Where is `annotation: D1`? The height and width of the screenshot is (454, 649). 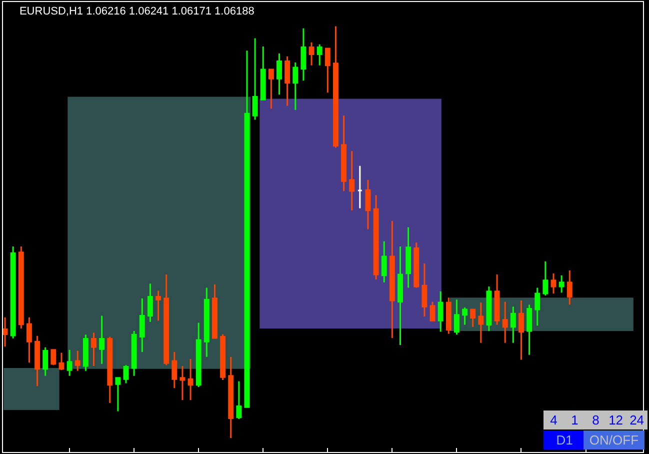 annotation: D1 is located at coordinates (564, 440).